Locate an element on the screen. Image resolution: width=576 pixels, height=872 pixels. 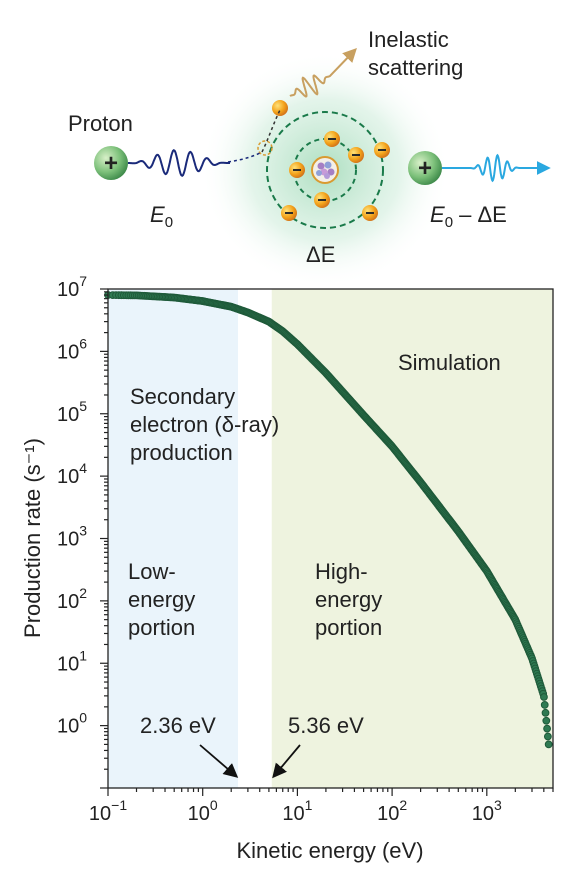
proton-label: Proton is located at coordinates (100, 123).